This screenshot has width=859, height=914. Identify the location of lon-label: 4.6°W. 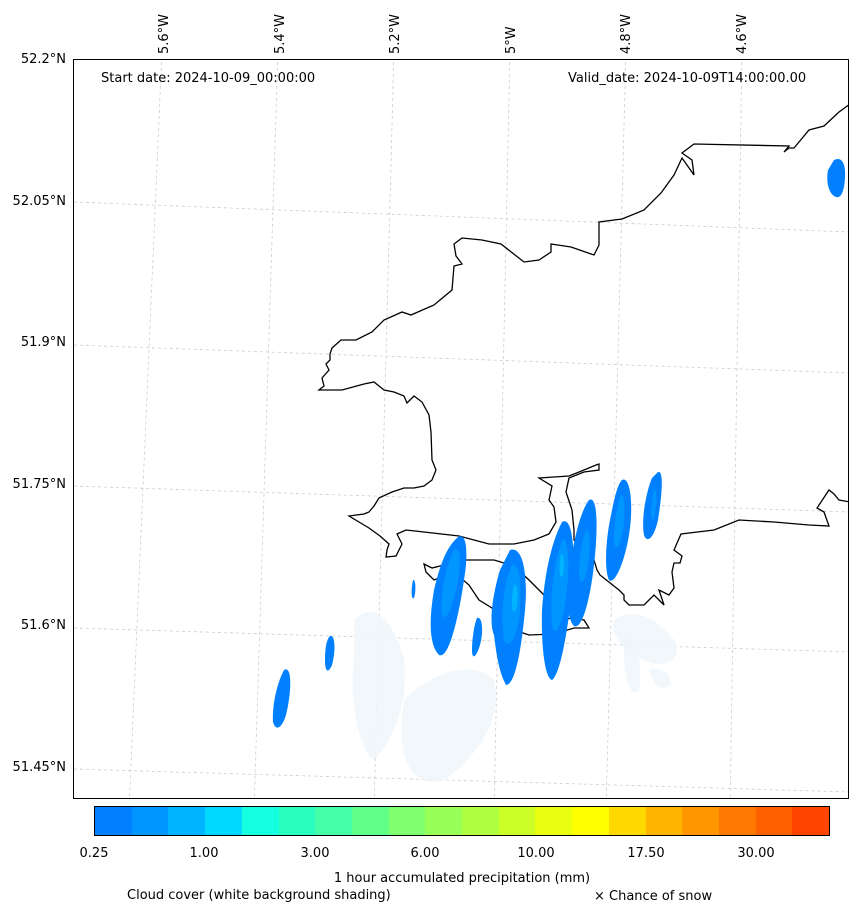
(742, 33).